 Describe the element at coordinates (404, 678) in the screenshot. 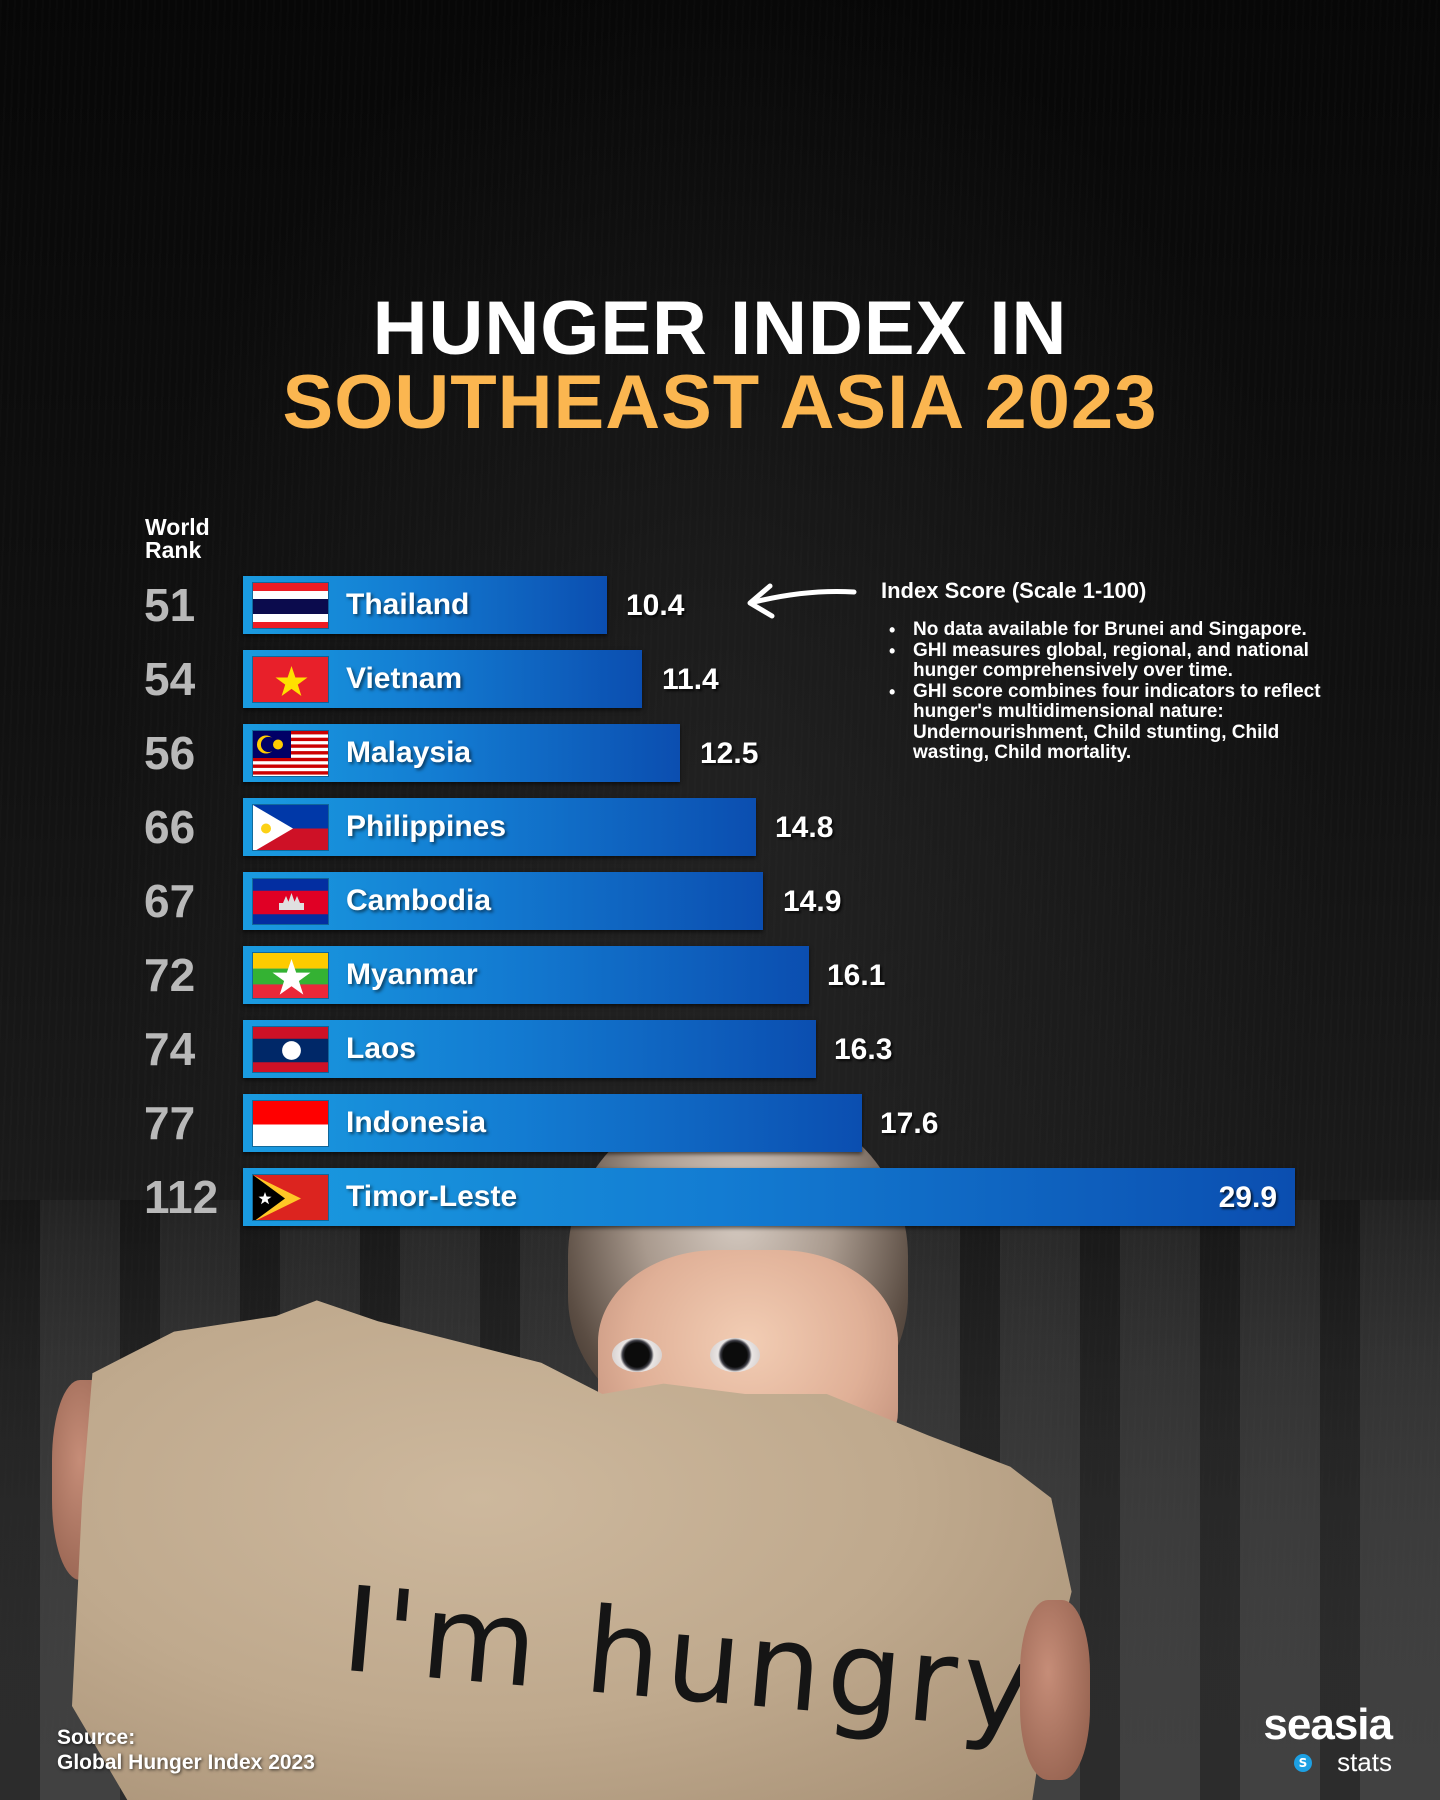

I see `country-label: Vietnam` at that location.